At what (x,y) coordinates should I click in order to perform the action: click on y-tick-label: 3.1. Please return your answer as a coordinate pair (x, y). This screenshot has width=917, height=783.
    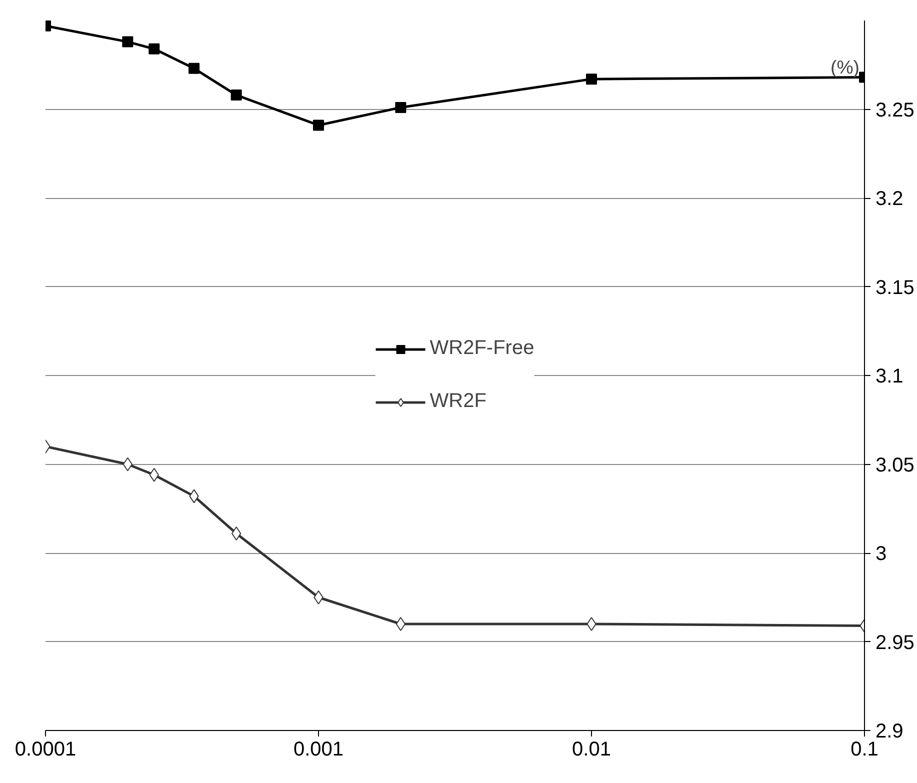
    Looking at the image, I should click on (890, 377).